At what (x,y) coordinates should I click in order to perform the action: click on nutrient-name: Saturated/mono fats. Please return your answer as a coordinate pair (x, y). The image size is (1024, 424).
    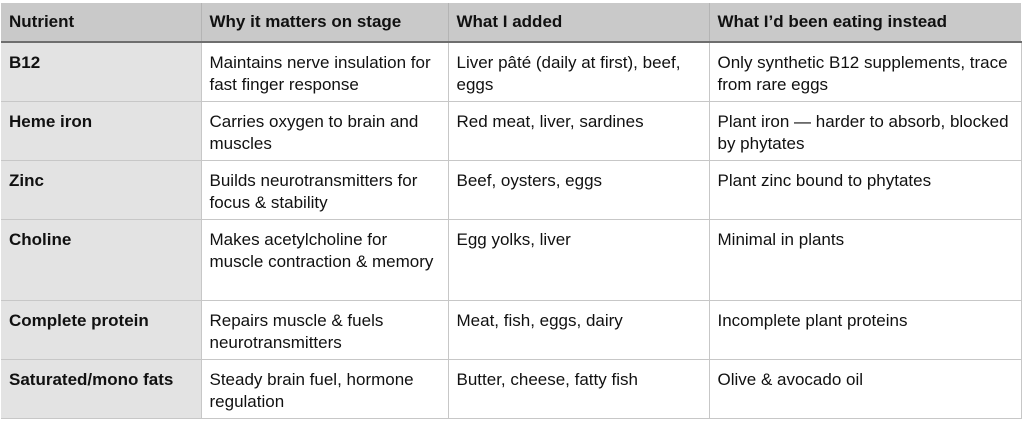
    Looking at the image, I should click on (101, 389).